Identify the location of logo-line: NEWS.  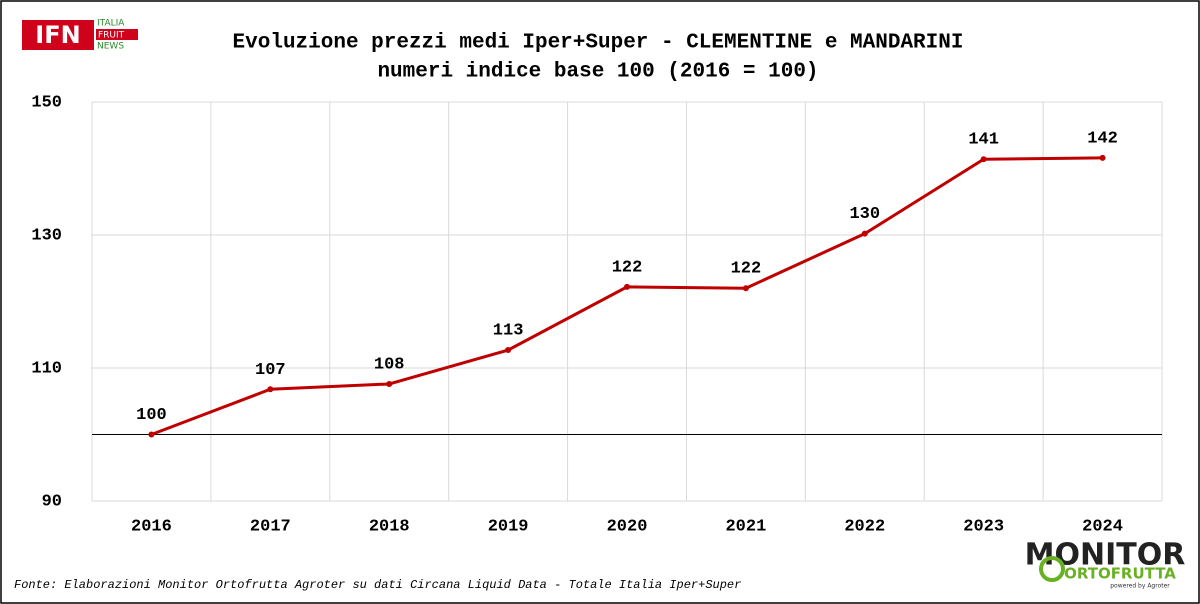
(110, 47).